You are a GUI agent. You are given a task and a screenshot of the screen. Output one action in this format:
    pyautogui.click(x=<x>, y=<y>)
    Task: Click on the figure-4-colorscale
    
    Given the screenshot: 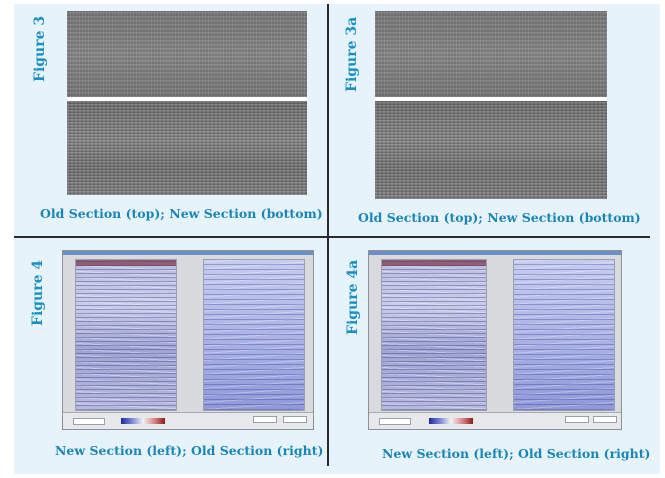 What is the action you would take?
    pyautogui.click(x=143, y=421)
    